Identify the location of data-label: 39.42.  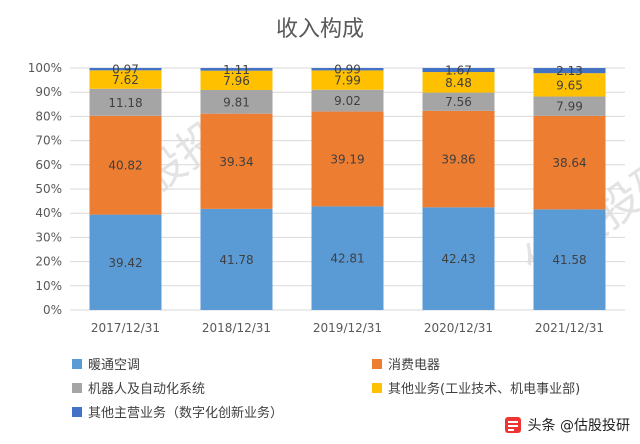
(125, 263).